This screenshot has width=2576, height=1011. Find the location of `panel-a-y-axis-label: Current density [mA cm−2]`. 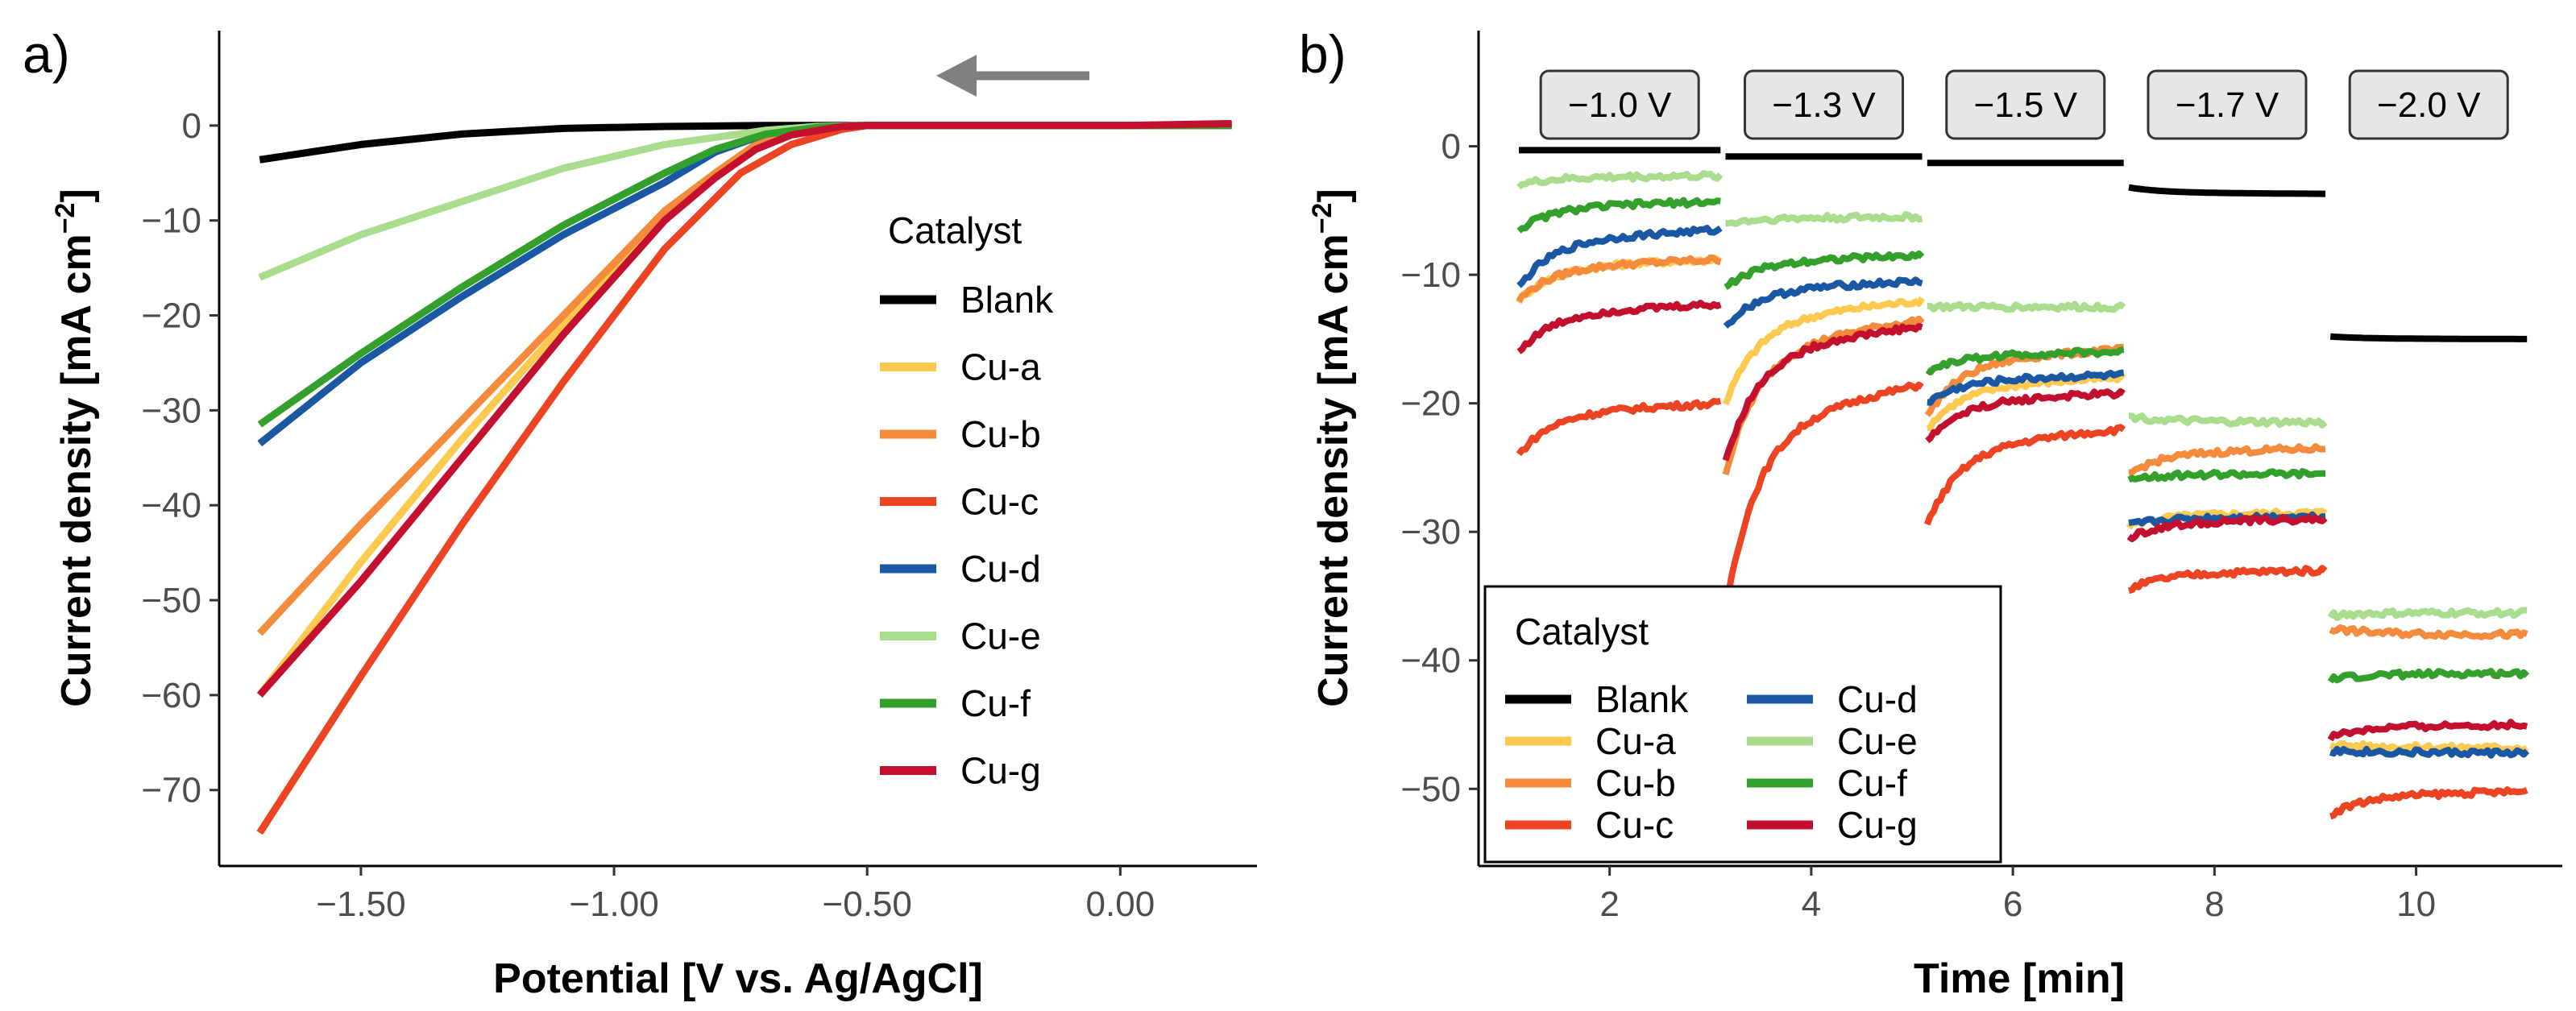

panel-a-y-axis-label: Current density [mA cm−2] is located at coordinates (75, 448).